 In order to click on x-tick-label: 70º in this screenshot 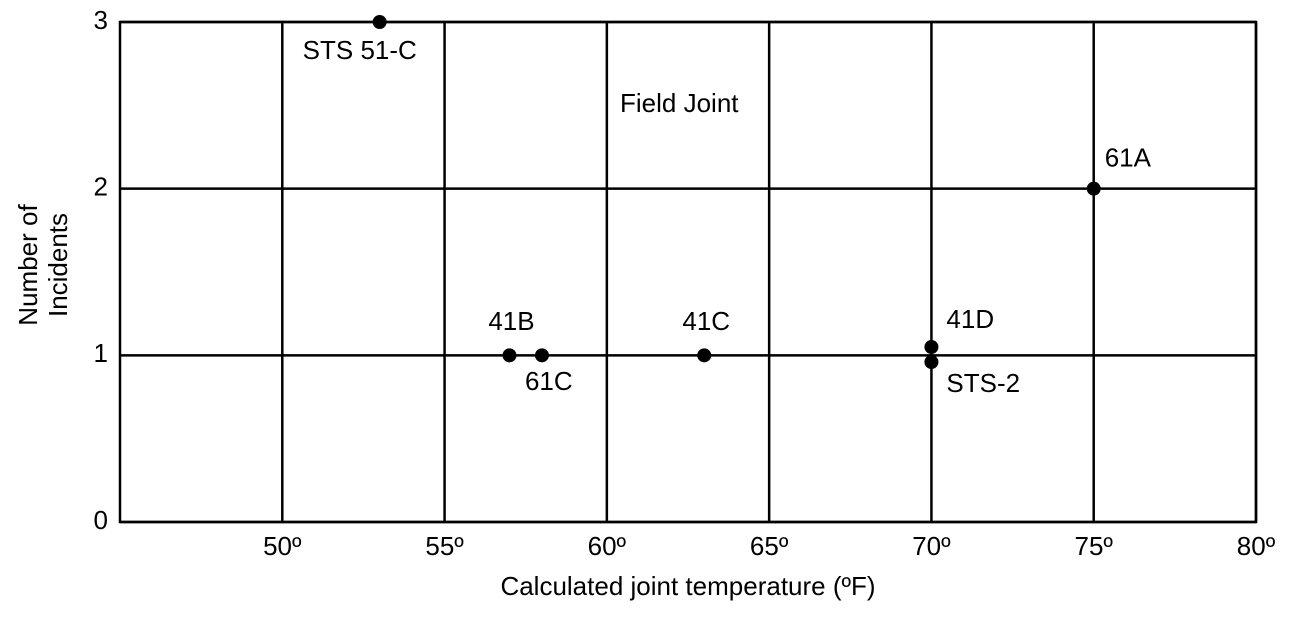, I will do `click(931, 546)`.